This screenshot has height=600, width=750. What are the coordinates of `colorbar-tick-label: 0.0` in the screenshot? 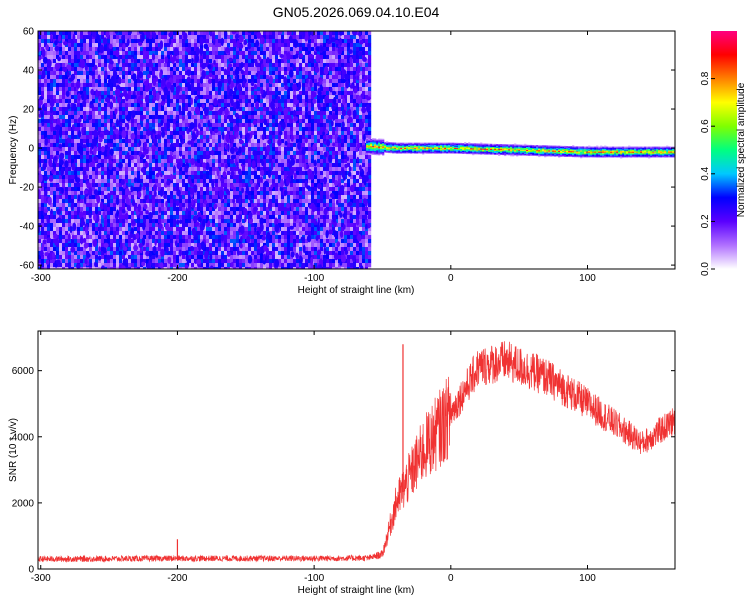 It's located at (705, 269).